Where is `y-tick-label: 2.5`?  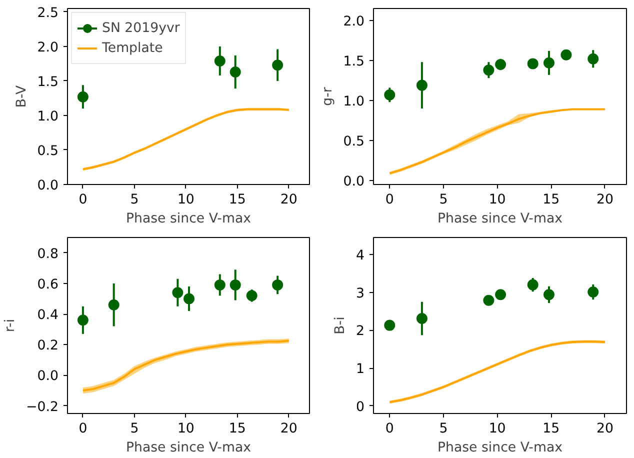 y-tick-label: 2.5 is located at coordinates (48, 13).